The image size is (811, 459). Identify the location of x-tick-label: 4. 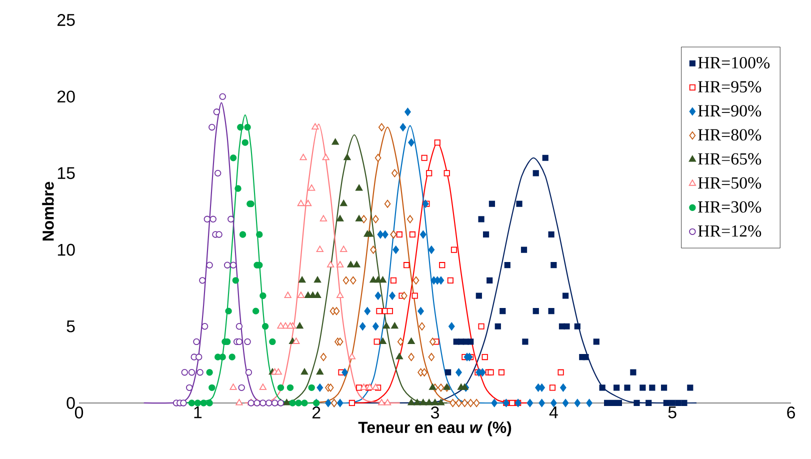
(553, 412).